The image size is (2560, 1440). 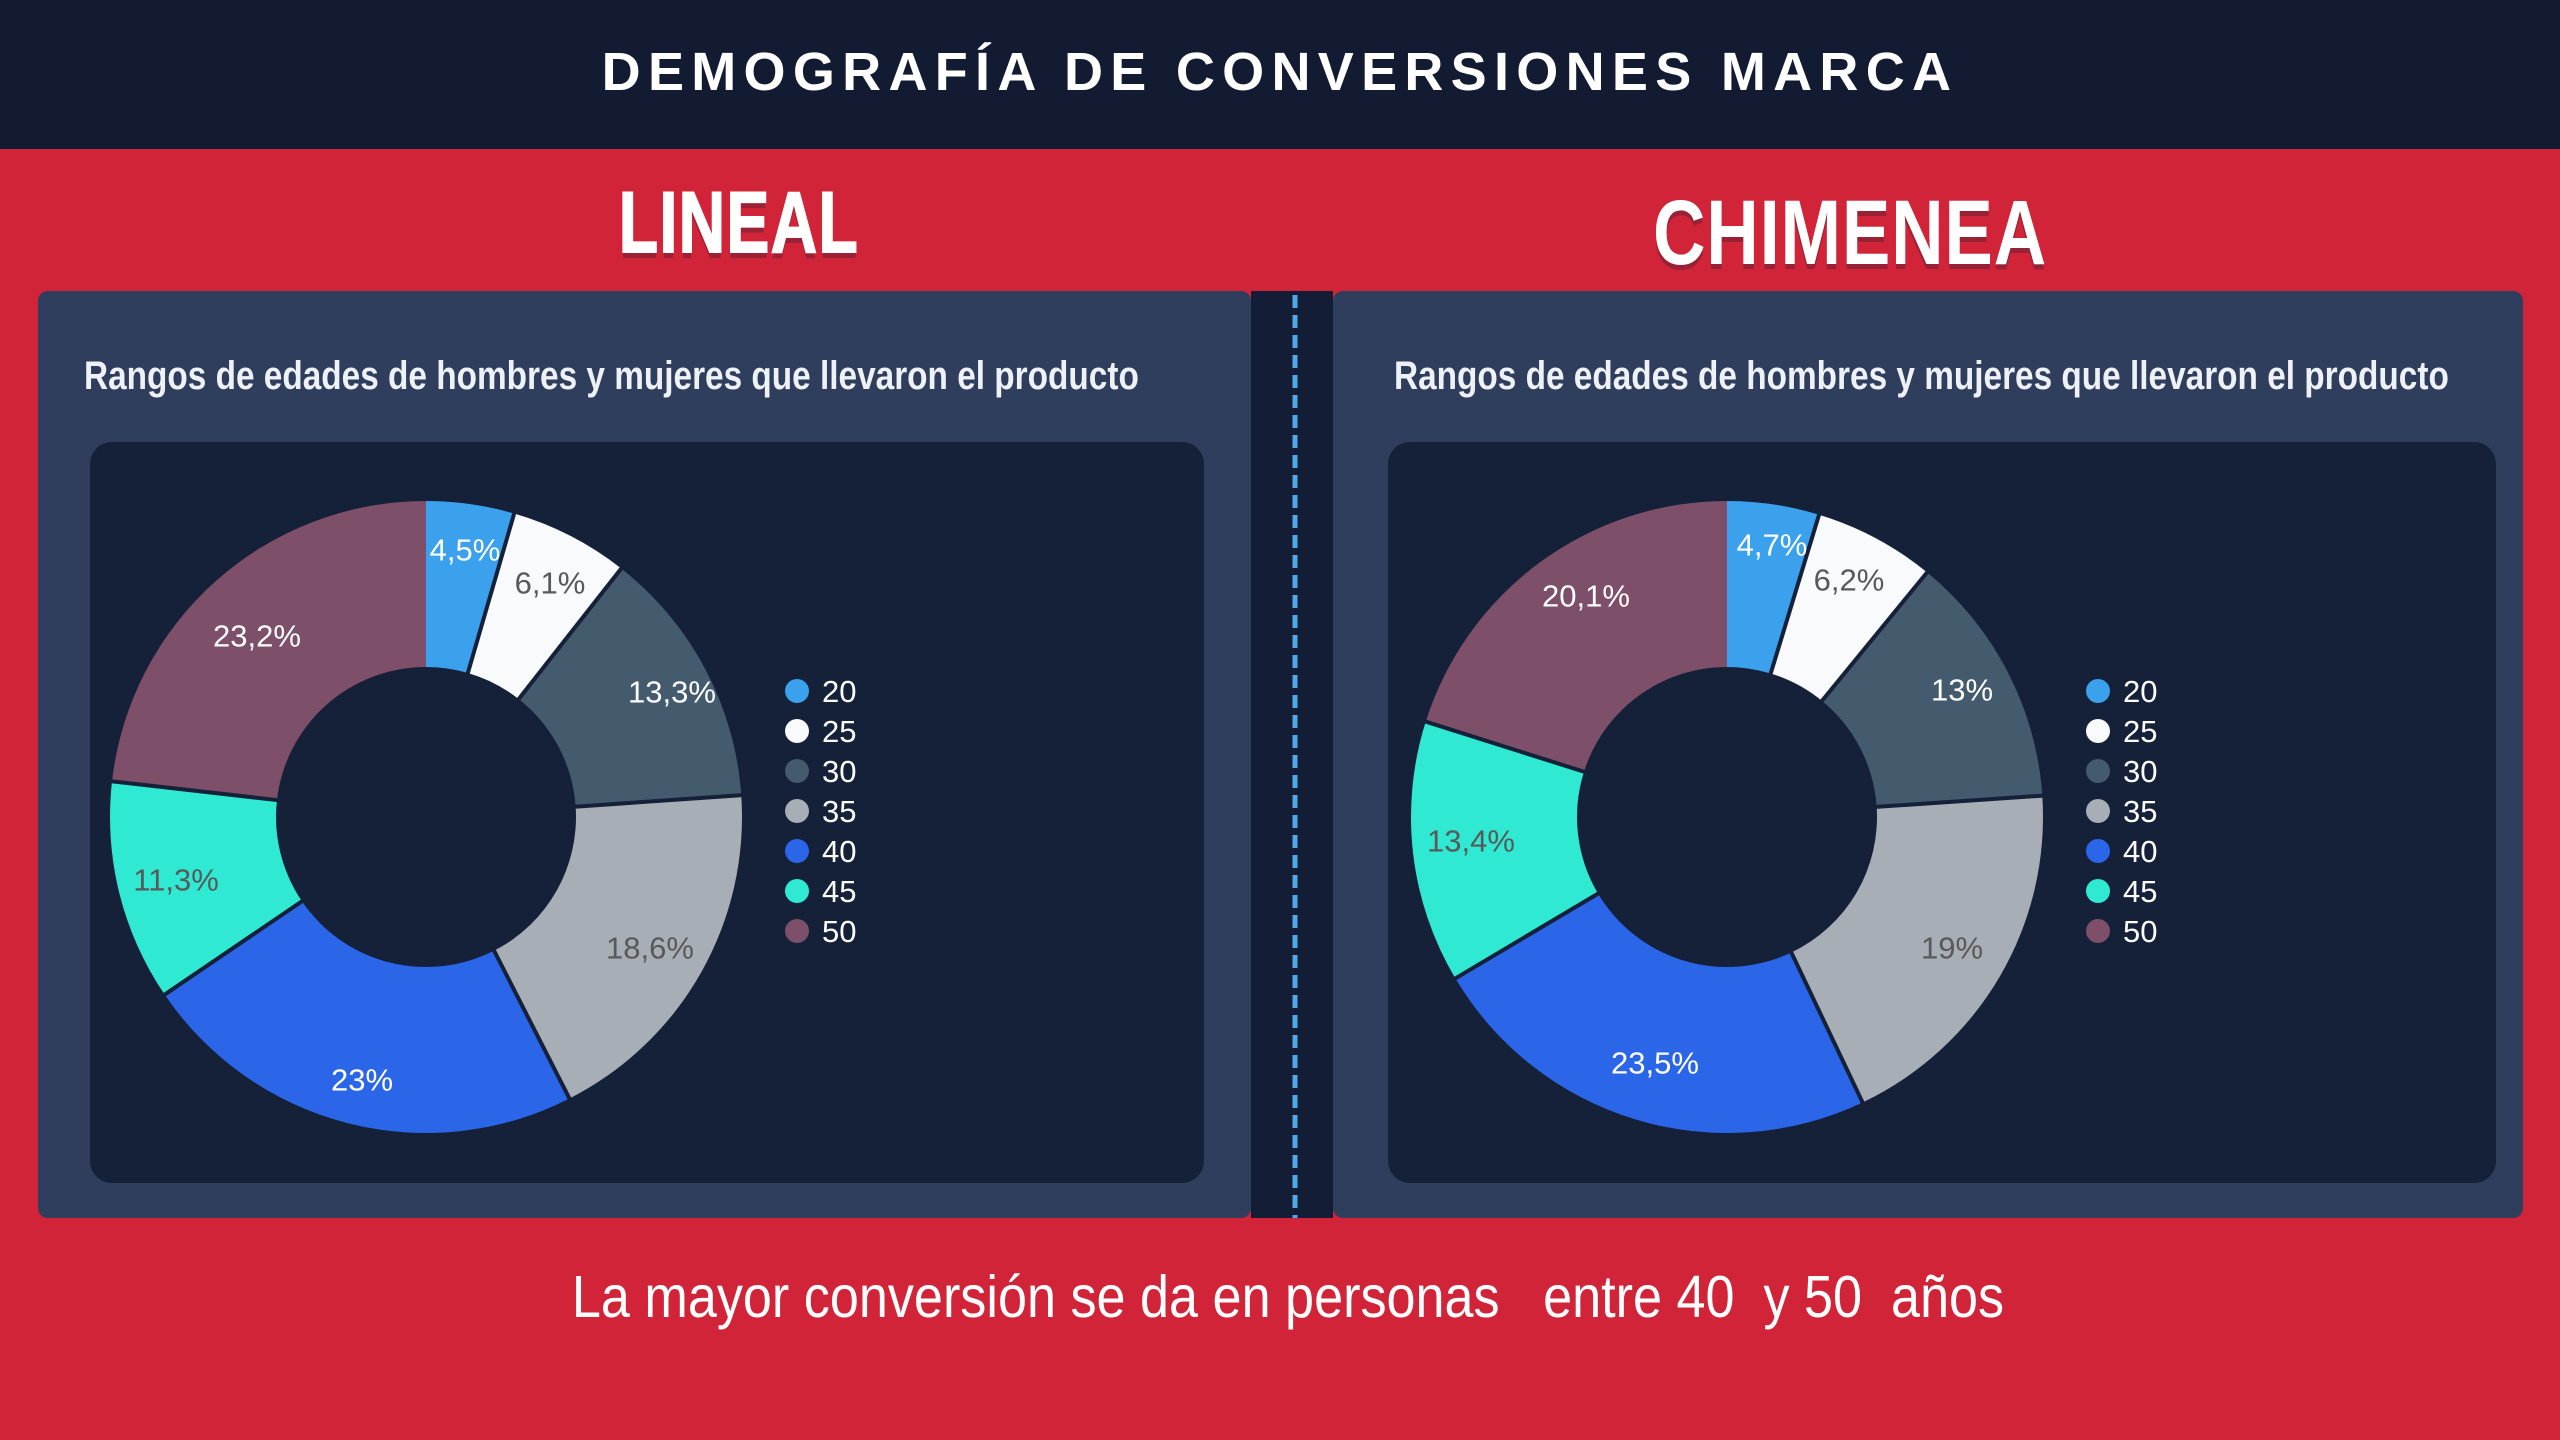 What do you see at coordinates (1962, 690) in the screenshot?
I see `svg-text: 13%` at bounding box center [1962, 690].